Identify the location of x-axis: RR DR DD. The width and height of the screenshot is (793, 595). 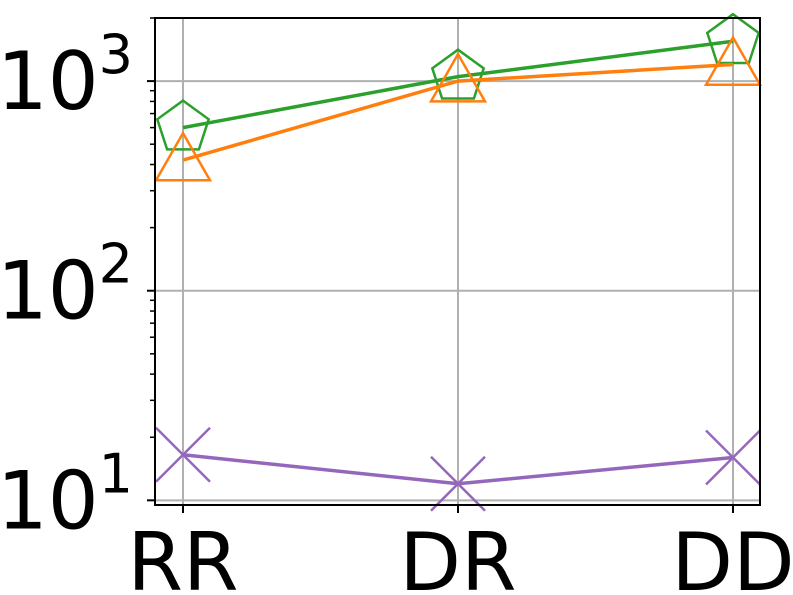
(460, 550).